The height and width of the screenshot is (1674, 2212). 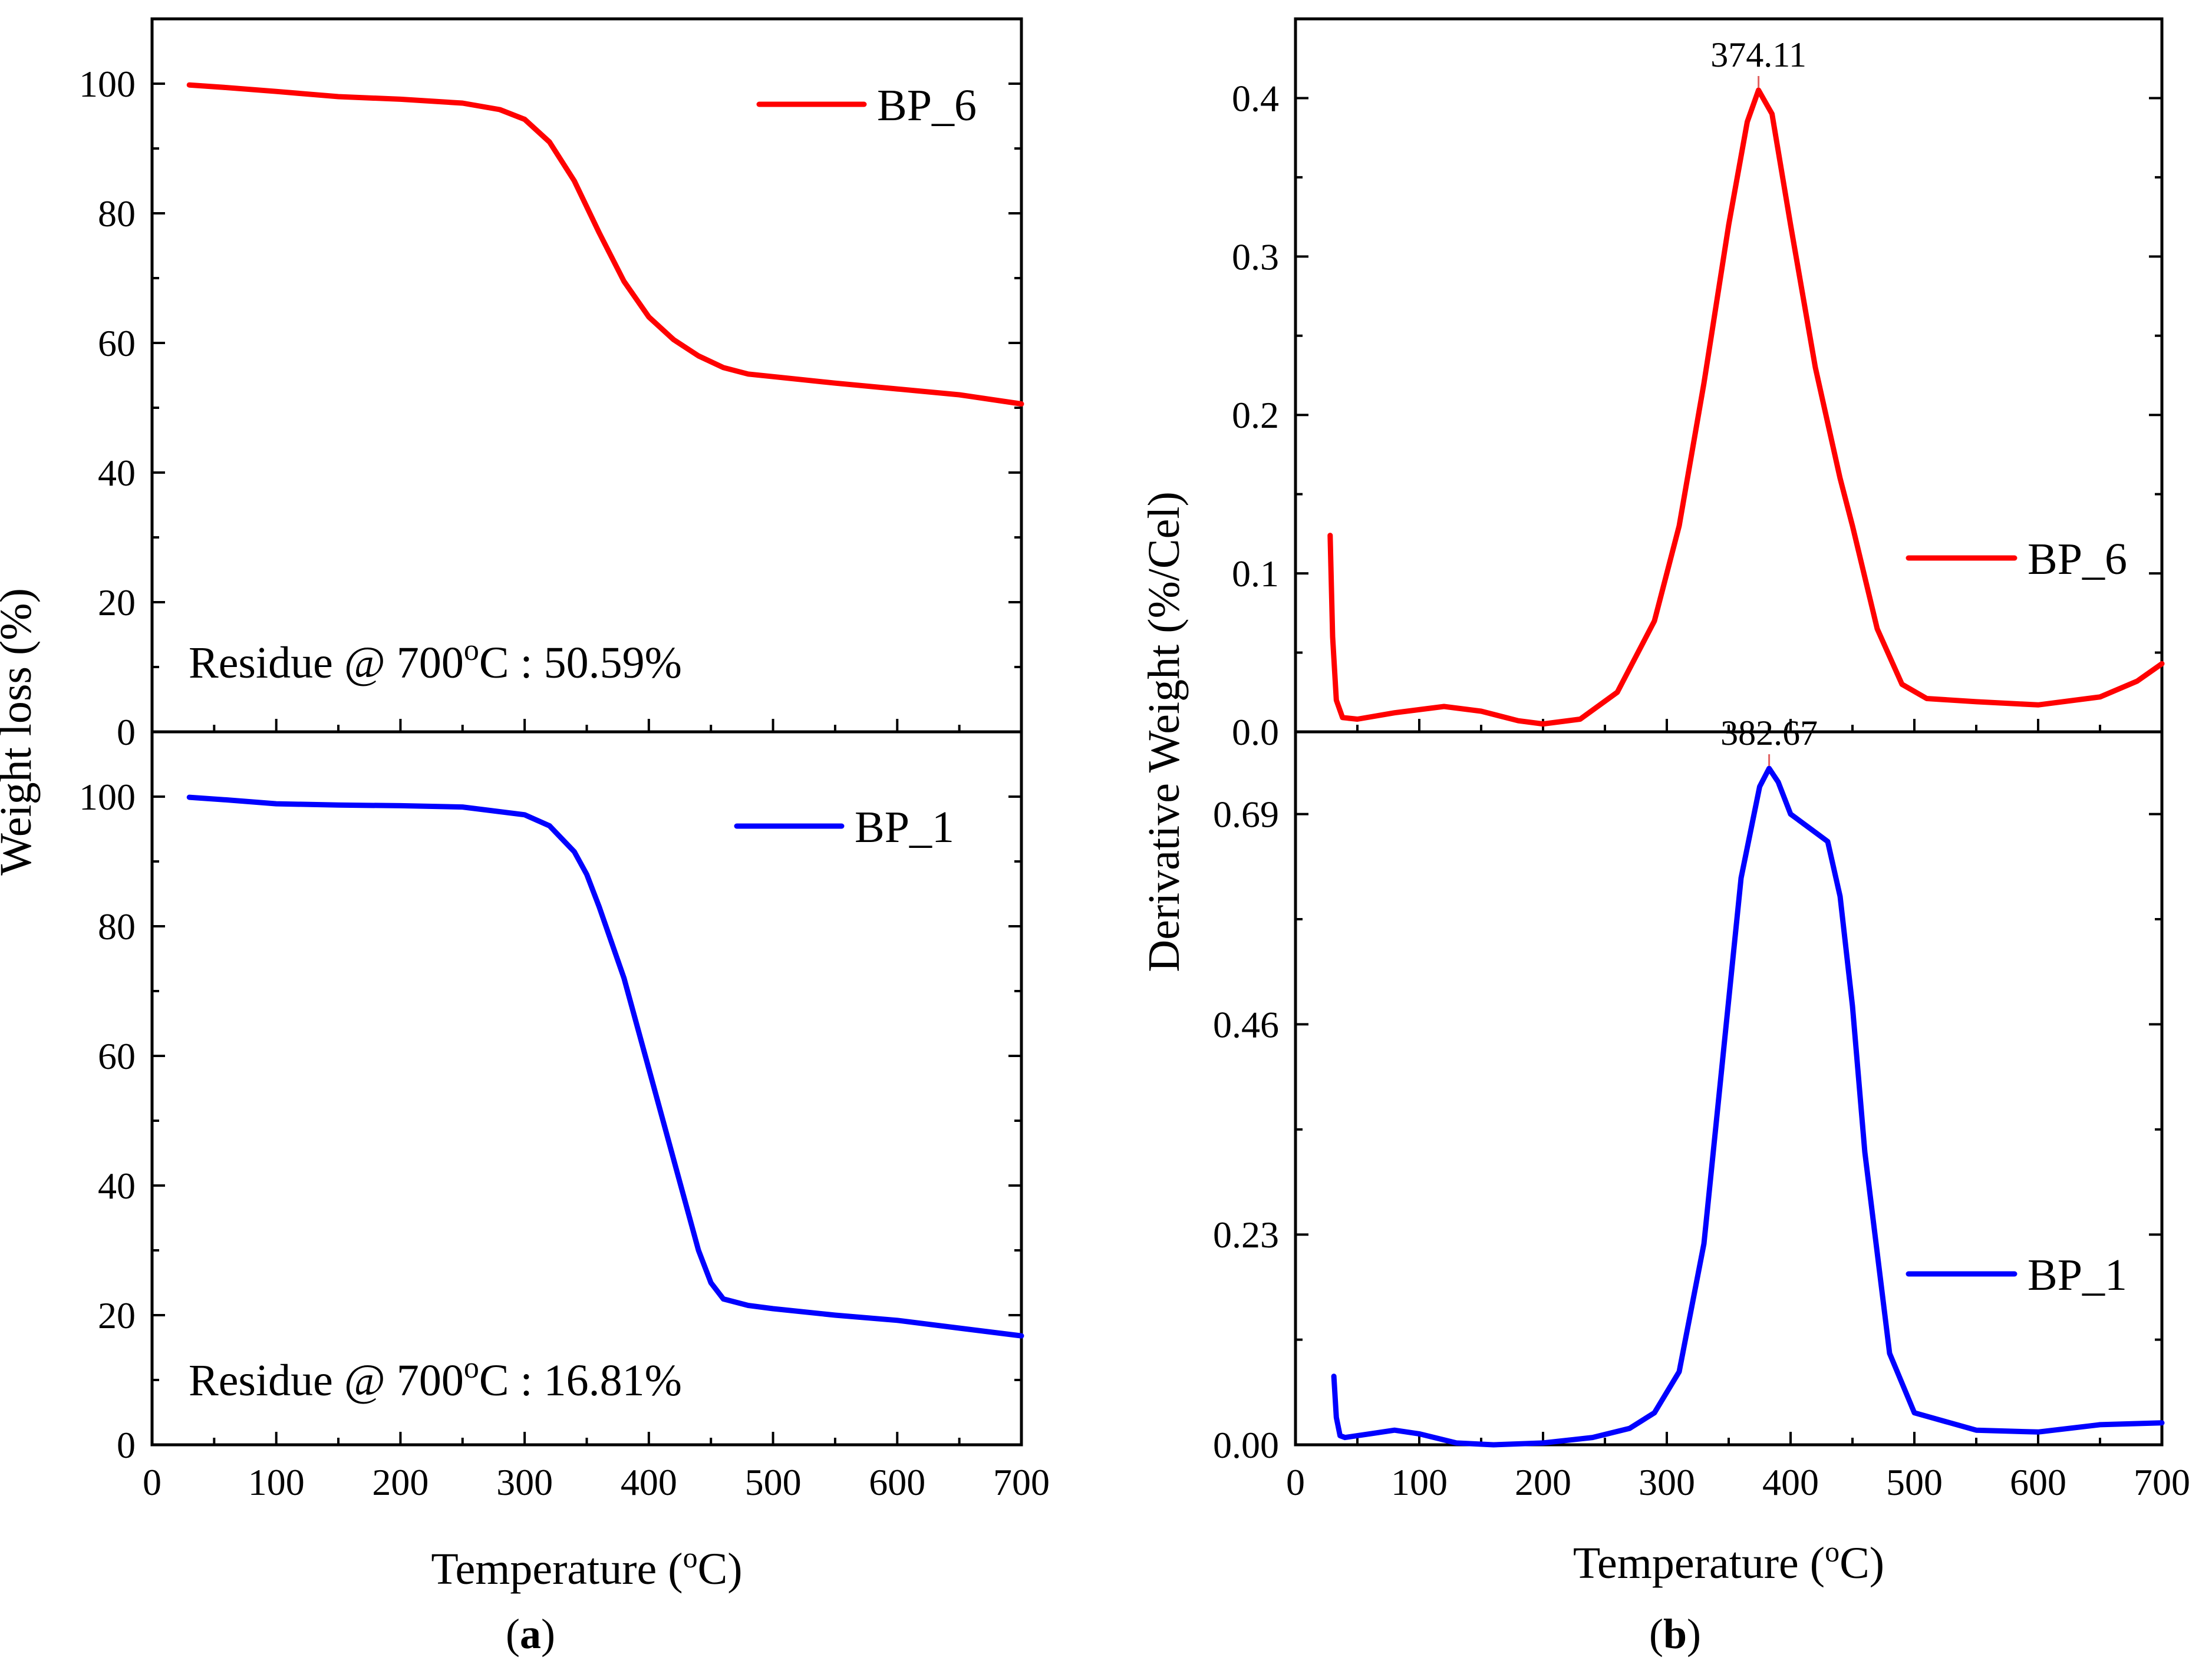 I want to click on panel-letter: a, so click(x=530, y=1634).